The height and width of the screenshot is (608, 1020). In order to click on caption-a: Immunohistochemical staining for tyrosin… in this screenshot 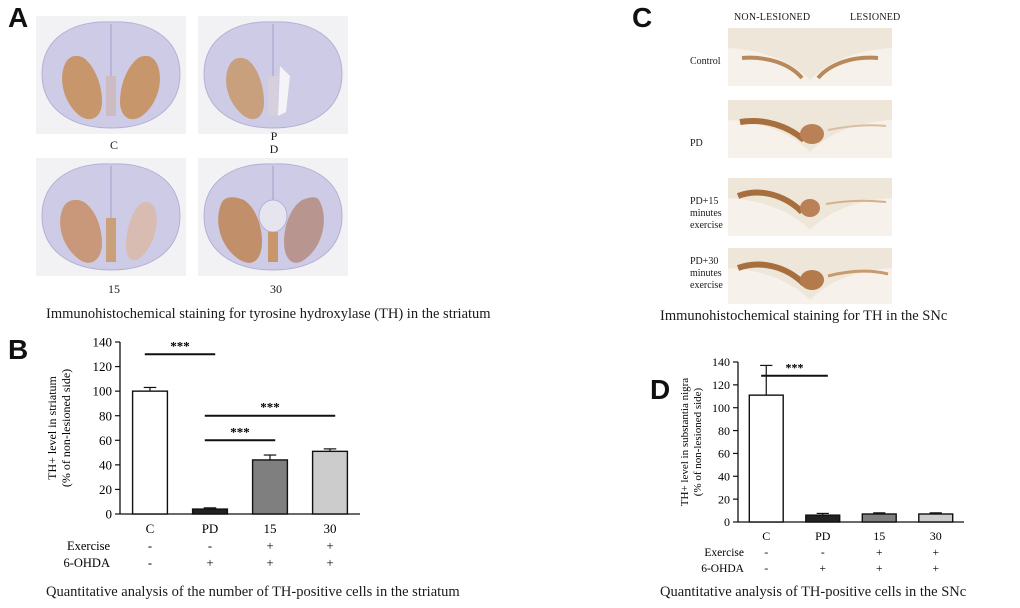, I will do `click(268, 314)`.